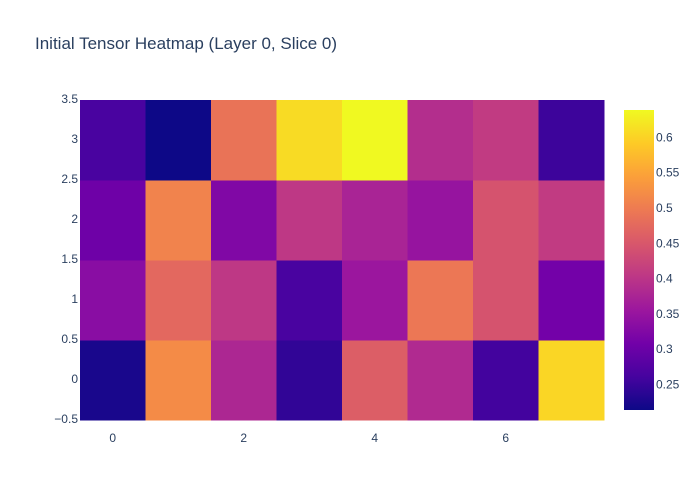 The image size is (700, 500). I want to click on heatmap-cell-r3-c5, so click(440, 140).